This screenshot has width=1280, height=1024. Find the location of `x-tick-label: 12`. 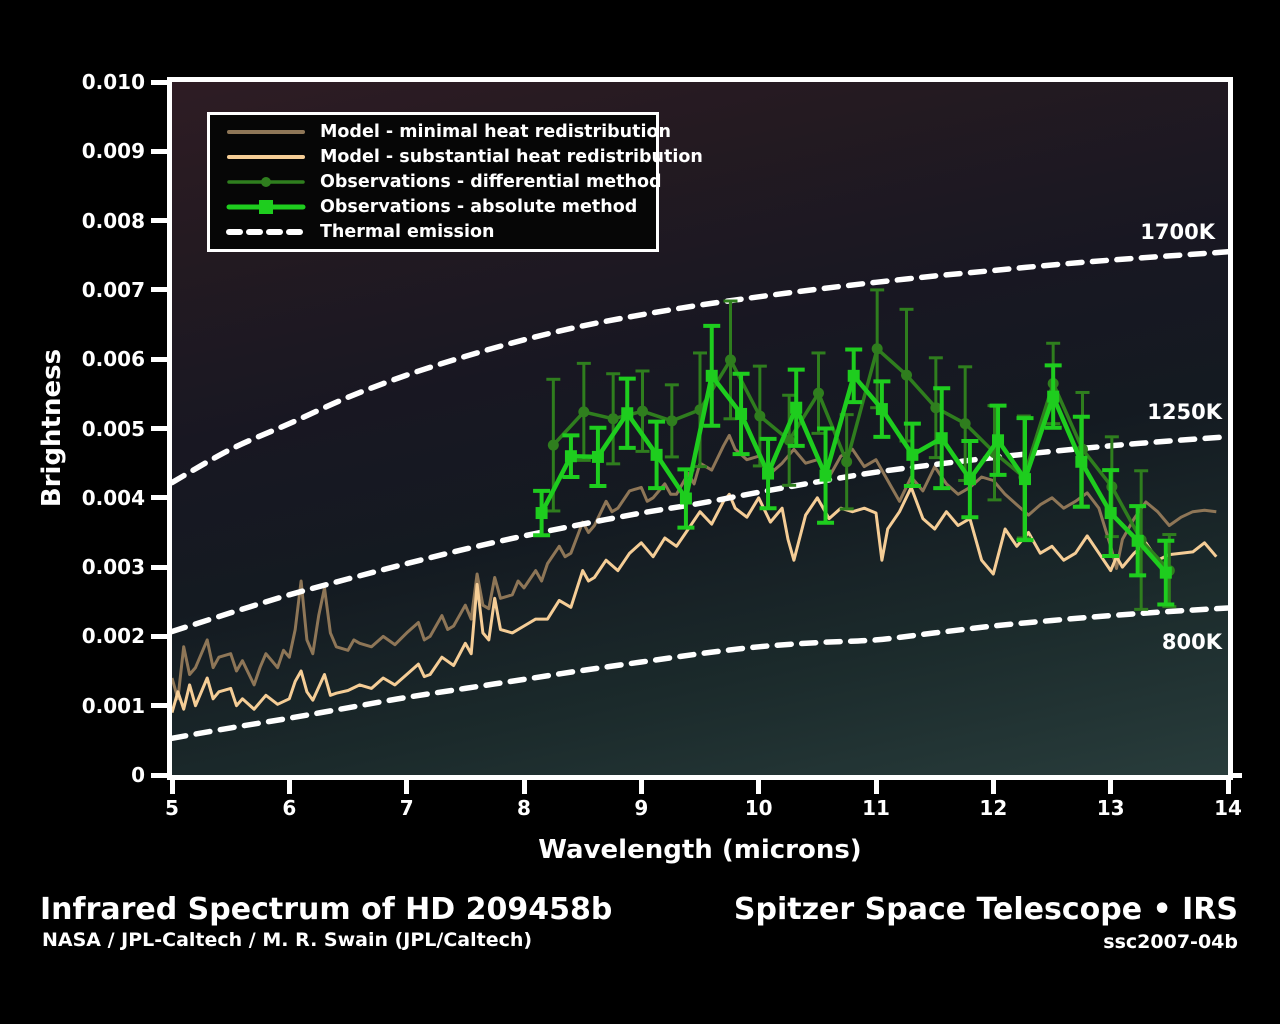

x-tick-label: 12 is located at coordinates (993, 808).